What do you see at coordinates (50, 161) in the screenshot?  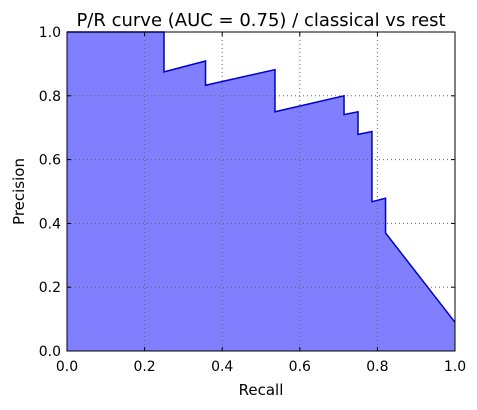 I see `y-tick-label: 0.6` at bounding box center [50, 161].